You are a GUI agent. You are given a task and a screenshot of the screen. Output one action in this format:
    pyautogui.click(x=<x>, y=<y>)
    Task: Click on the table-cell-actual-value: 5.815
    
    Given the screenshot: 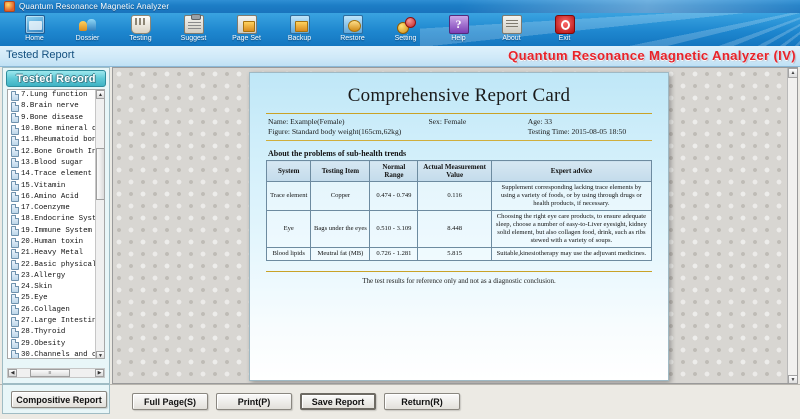 What is the action you would take?
    pyautogui.click(x=454, y=254)
    